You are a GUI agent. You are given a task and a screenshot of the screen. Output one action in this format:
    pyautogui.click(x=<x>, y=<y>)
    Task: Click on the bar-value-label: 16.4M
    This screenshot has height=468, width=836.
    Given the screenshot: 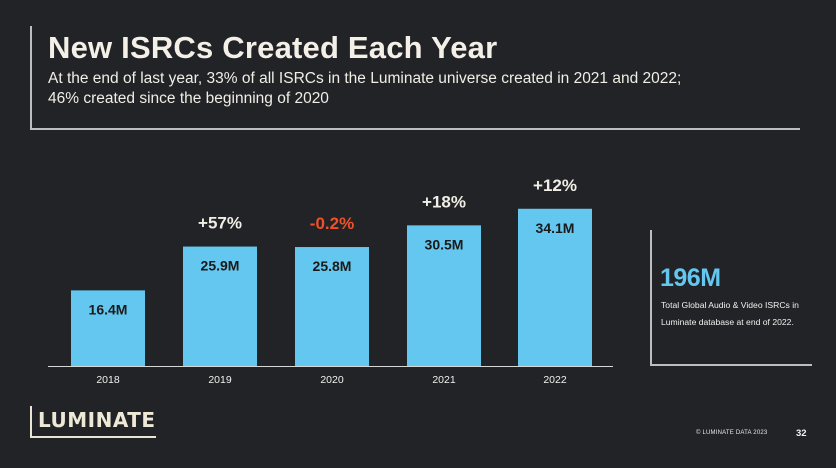 What is the action you would take?
    pyautogui.click(x=108, y=309)
    